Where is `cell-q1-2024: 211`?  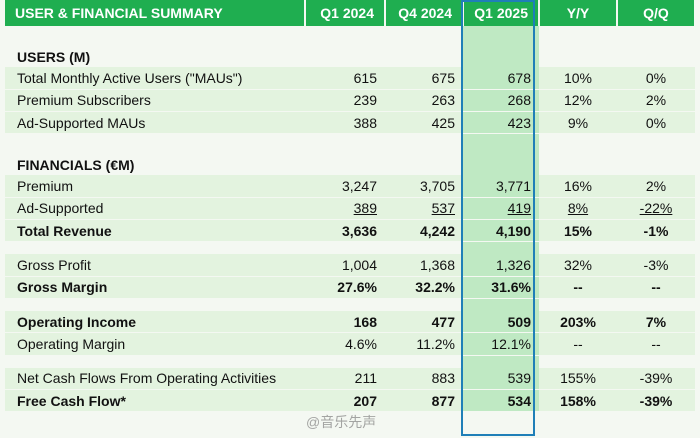 cell-q1-2024: 211 is located at coordinates (345, 378).